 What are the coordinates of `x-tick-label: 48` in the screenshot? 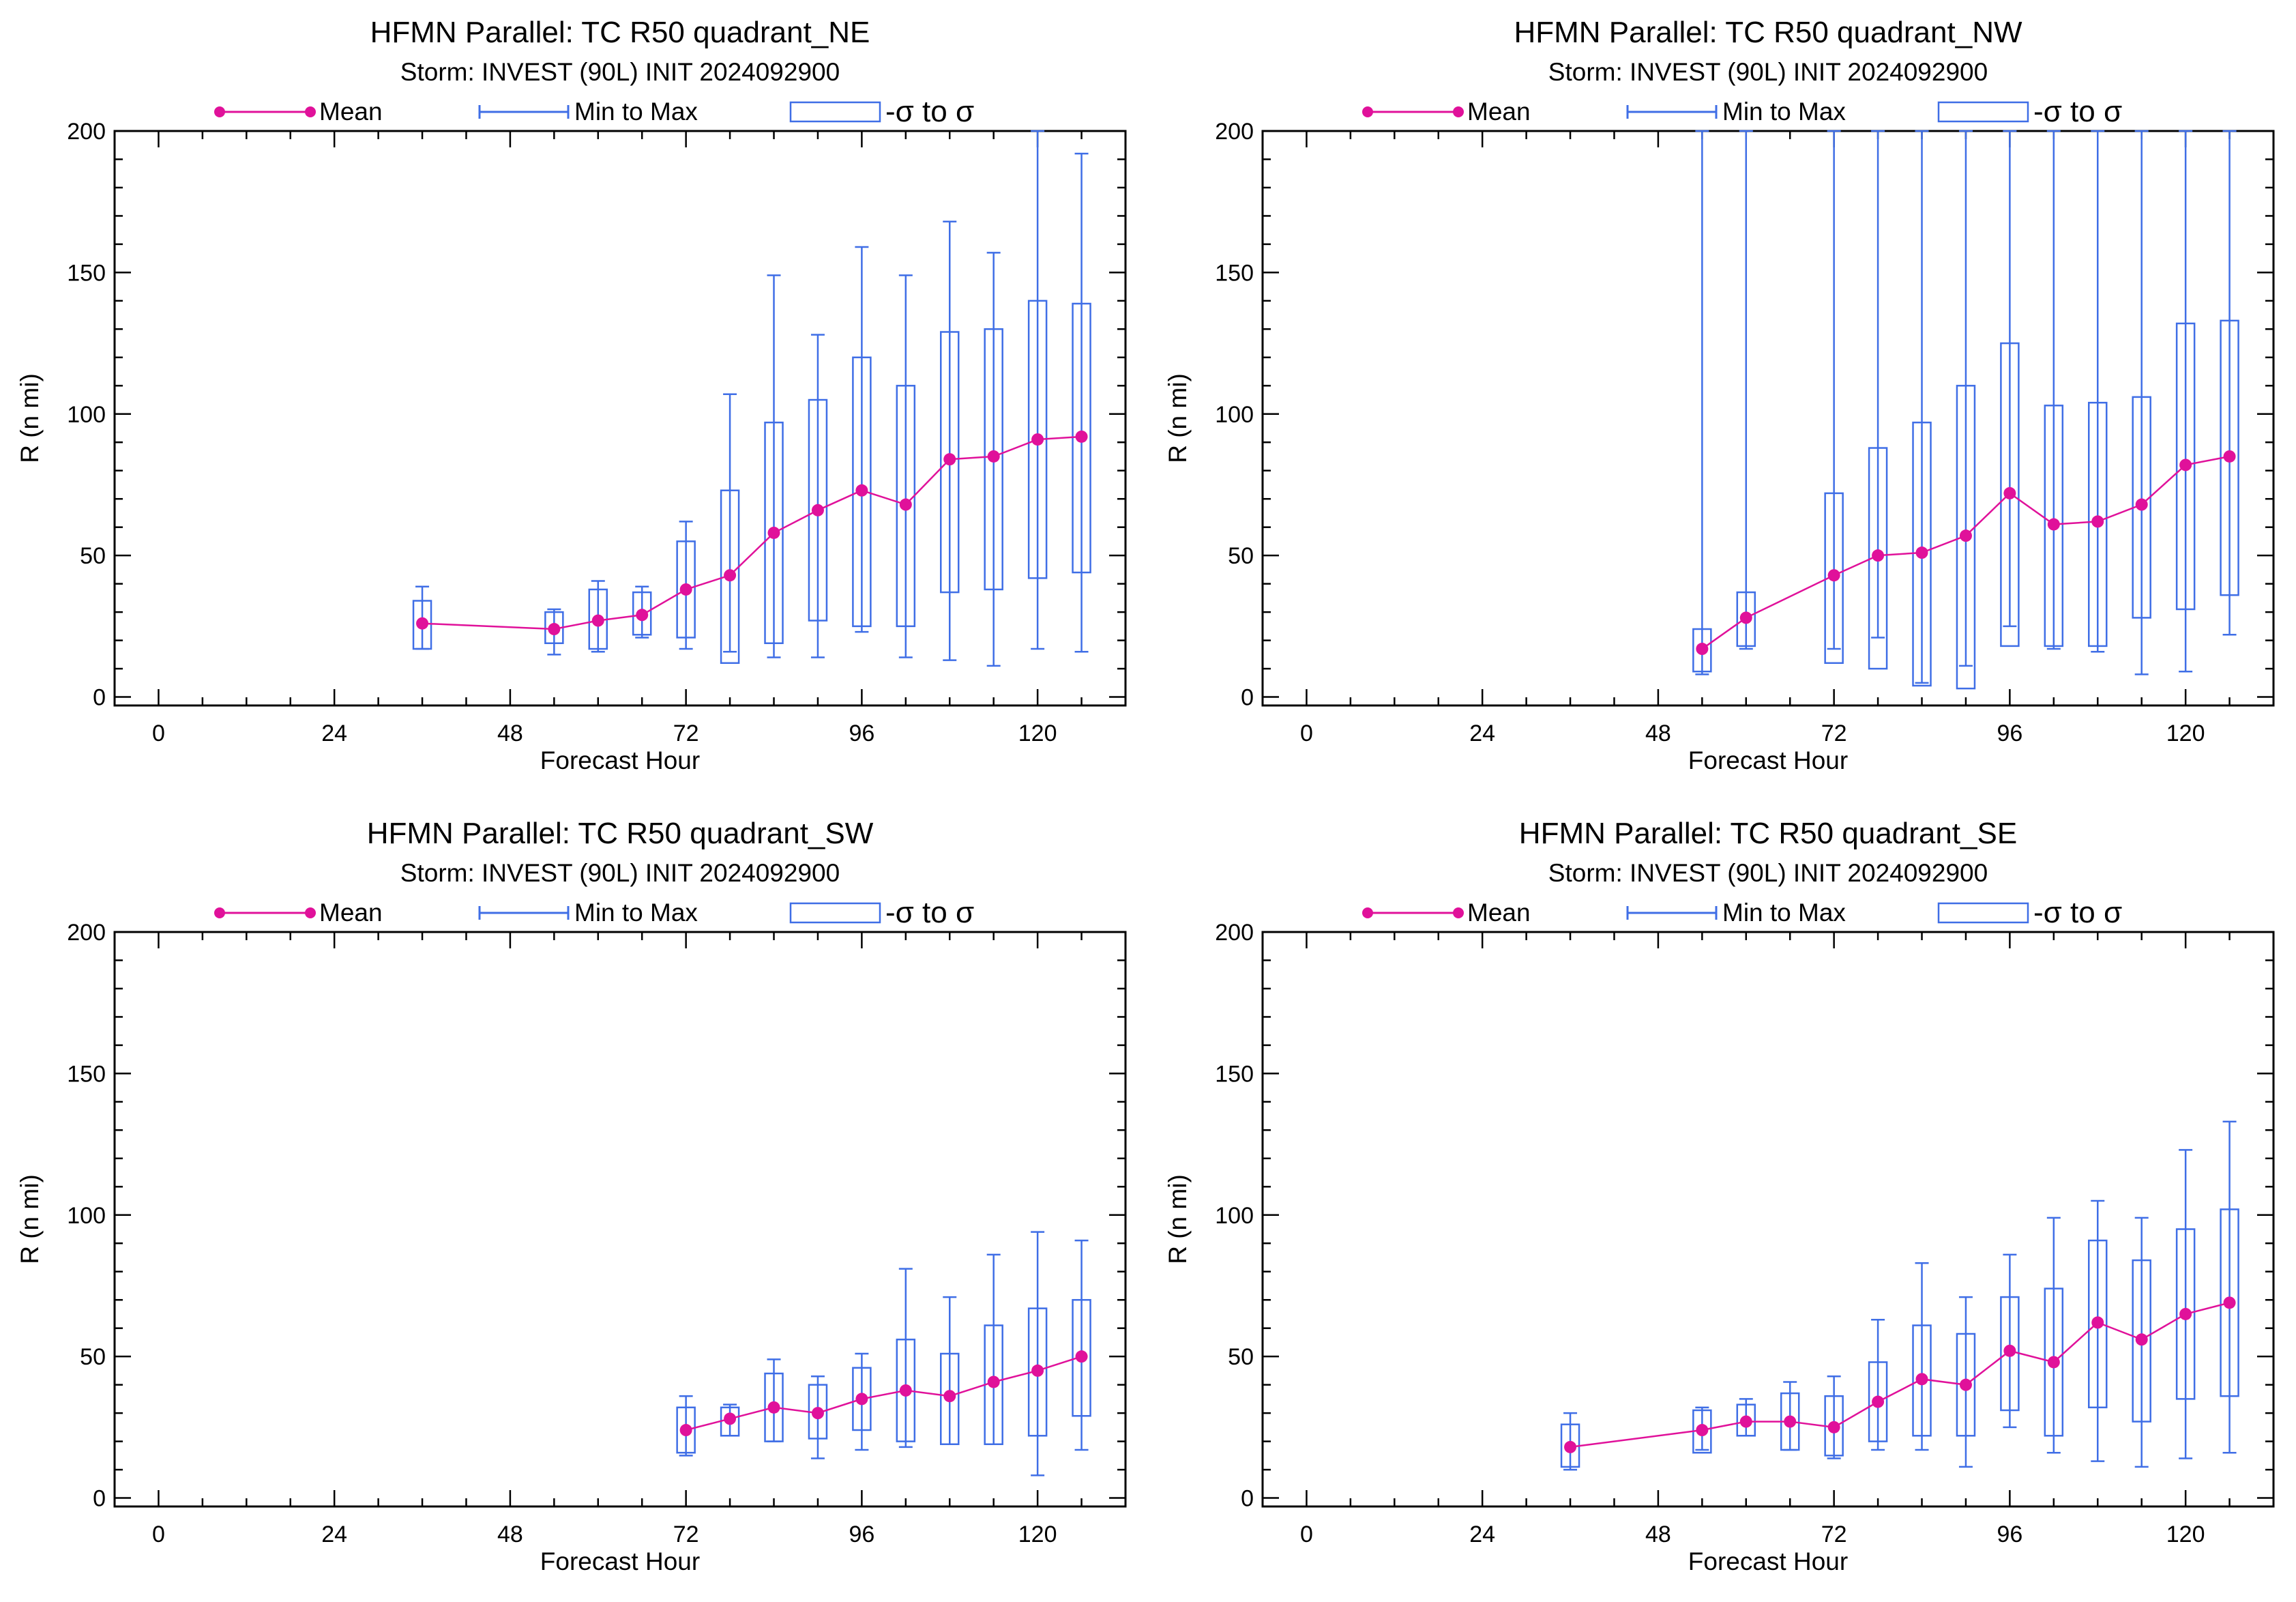 It's located at (1658, 1534).